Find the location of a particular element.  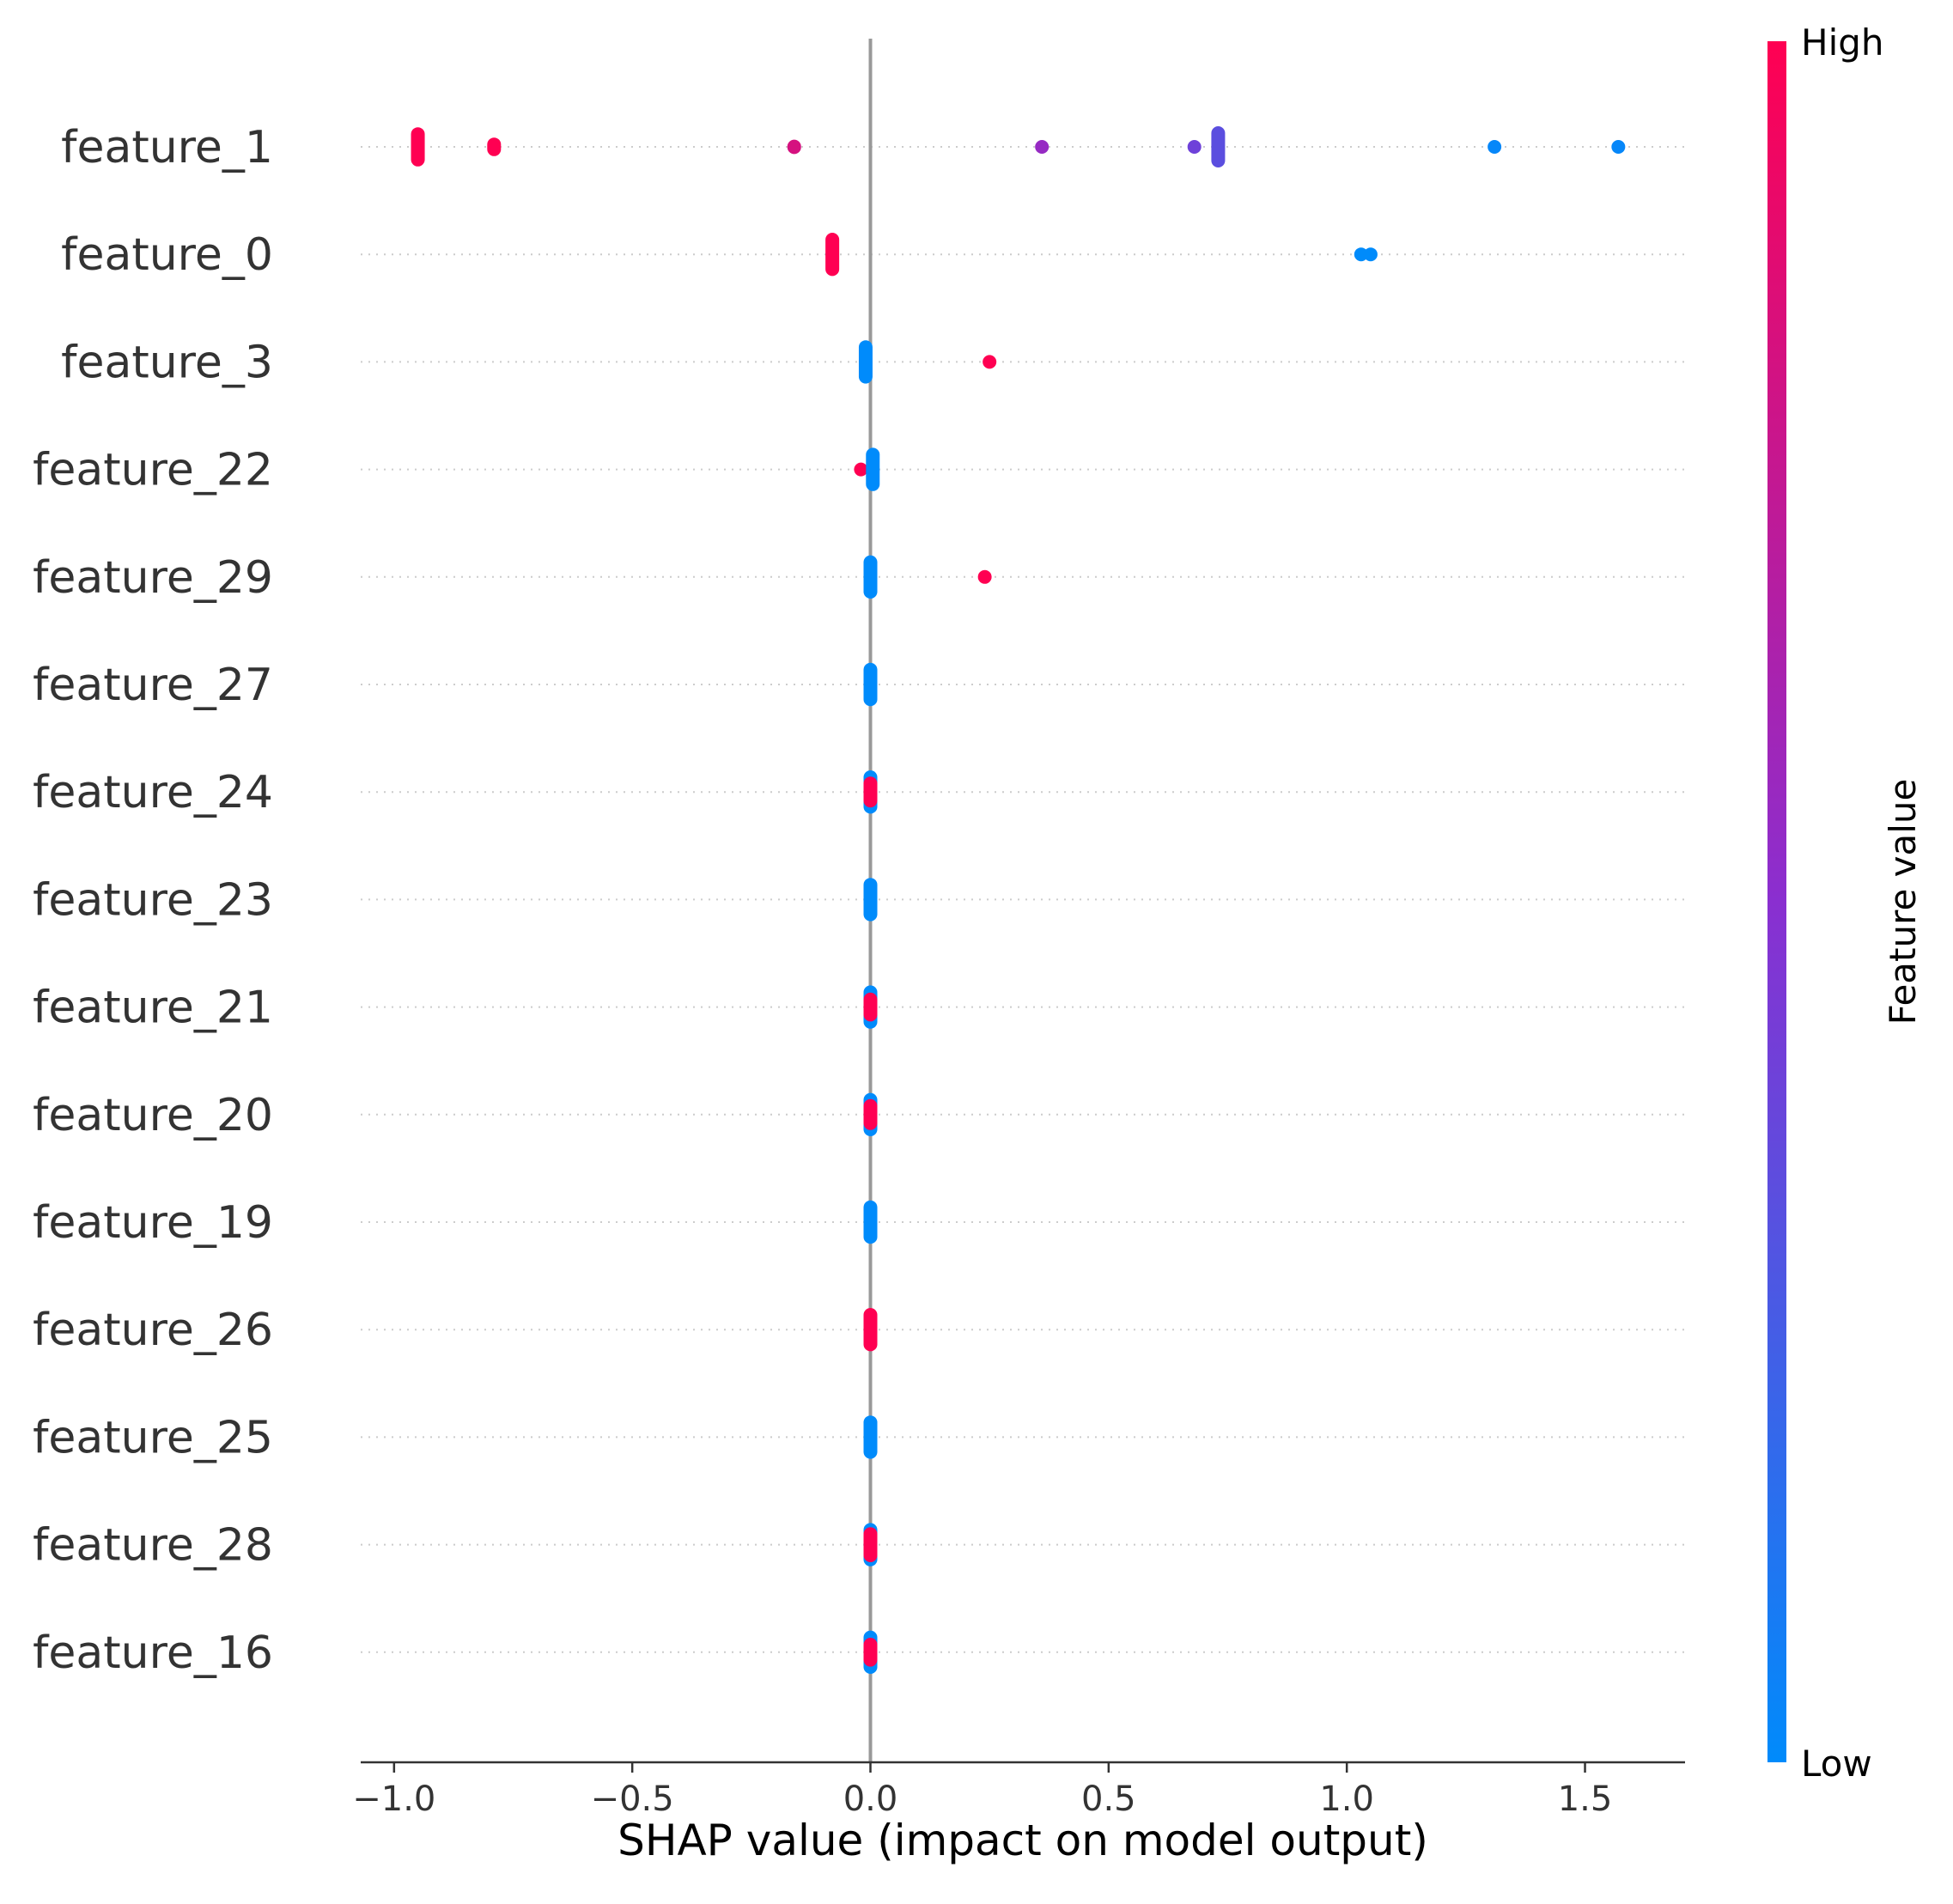

x-tick-label: 1.0 is located at coordinates (1346, 1799).